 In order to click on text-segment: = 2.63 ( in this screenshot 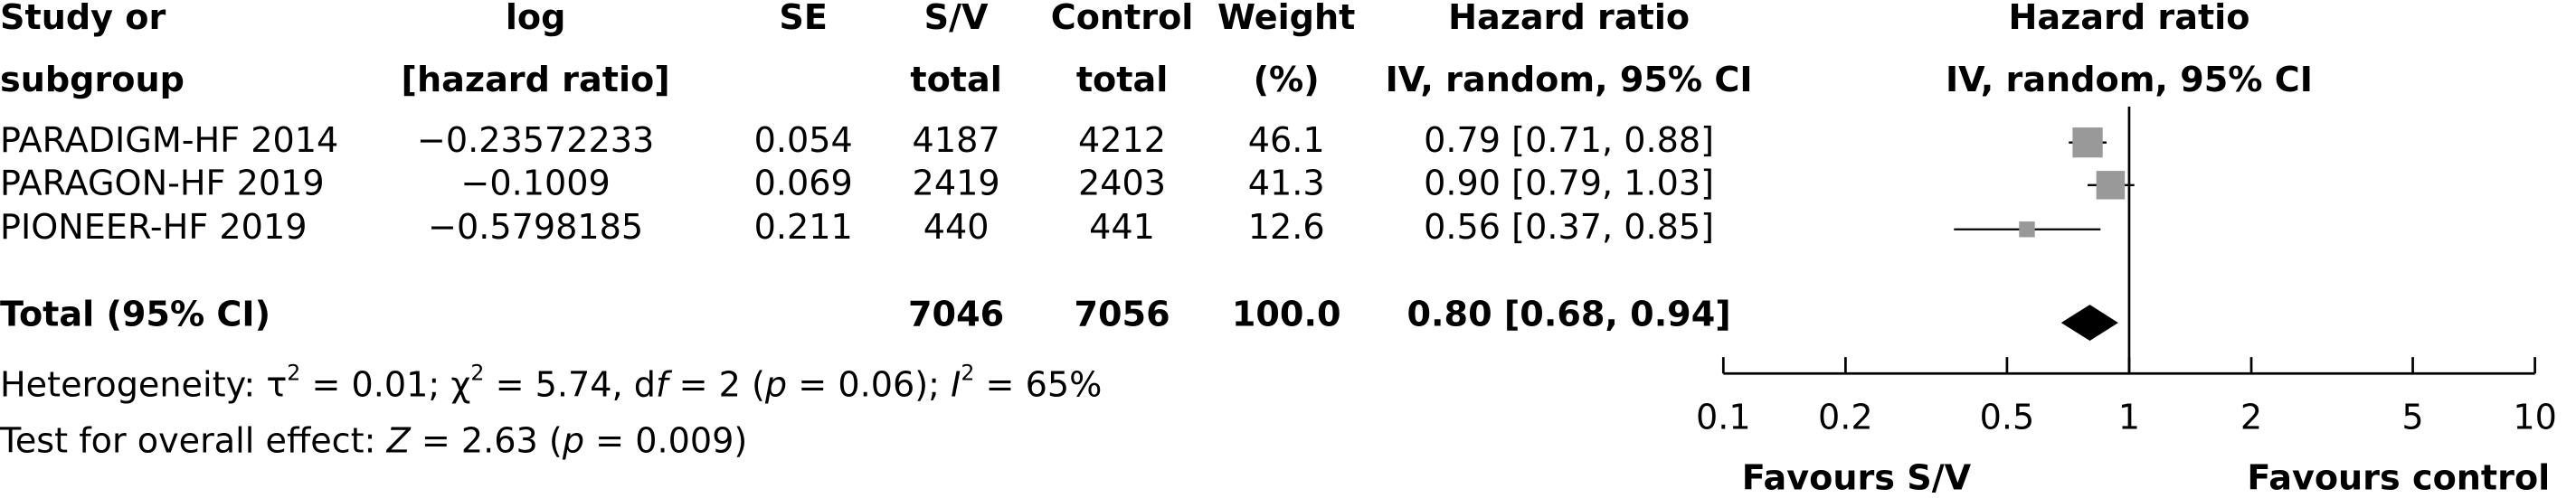, I will do `click(487, 440)`.